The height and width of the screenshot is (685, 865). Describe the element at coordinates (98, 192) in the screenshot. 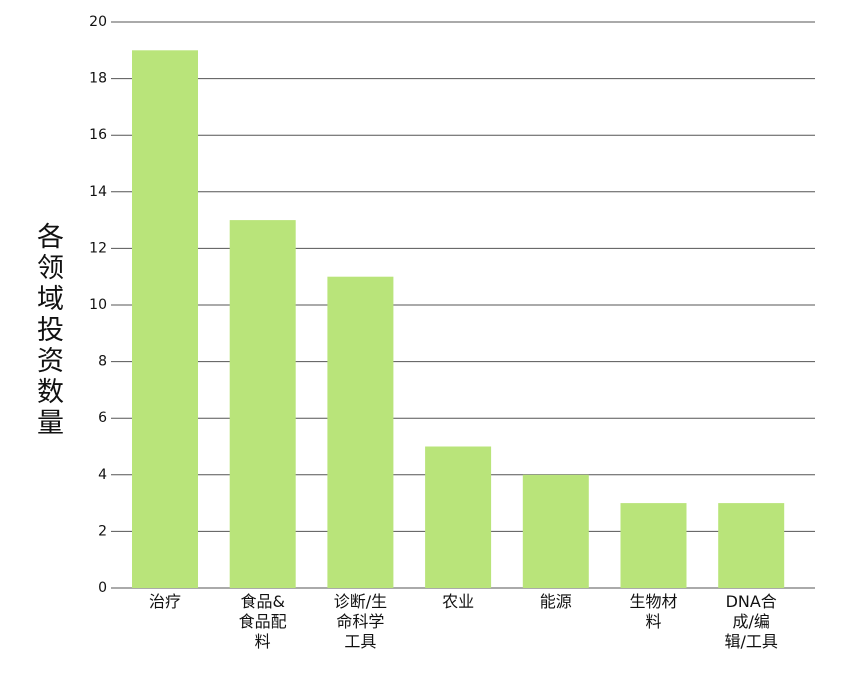

I see `y-tick-label: 14` at that location.